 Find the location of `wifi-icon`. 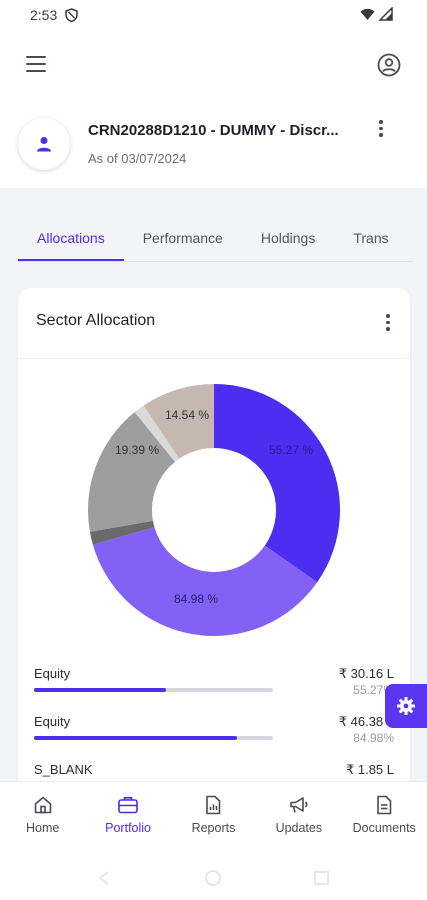

wifi-icon is located at coordinates (367, 14).